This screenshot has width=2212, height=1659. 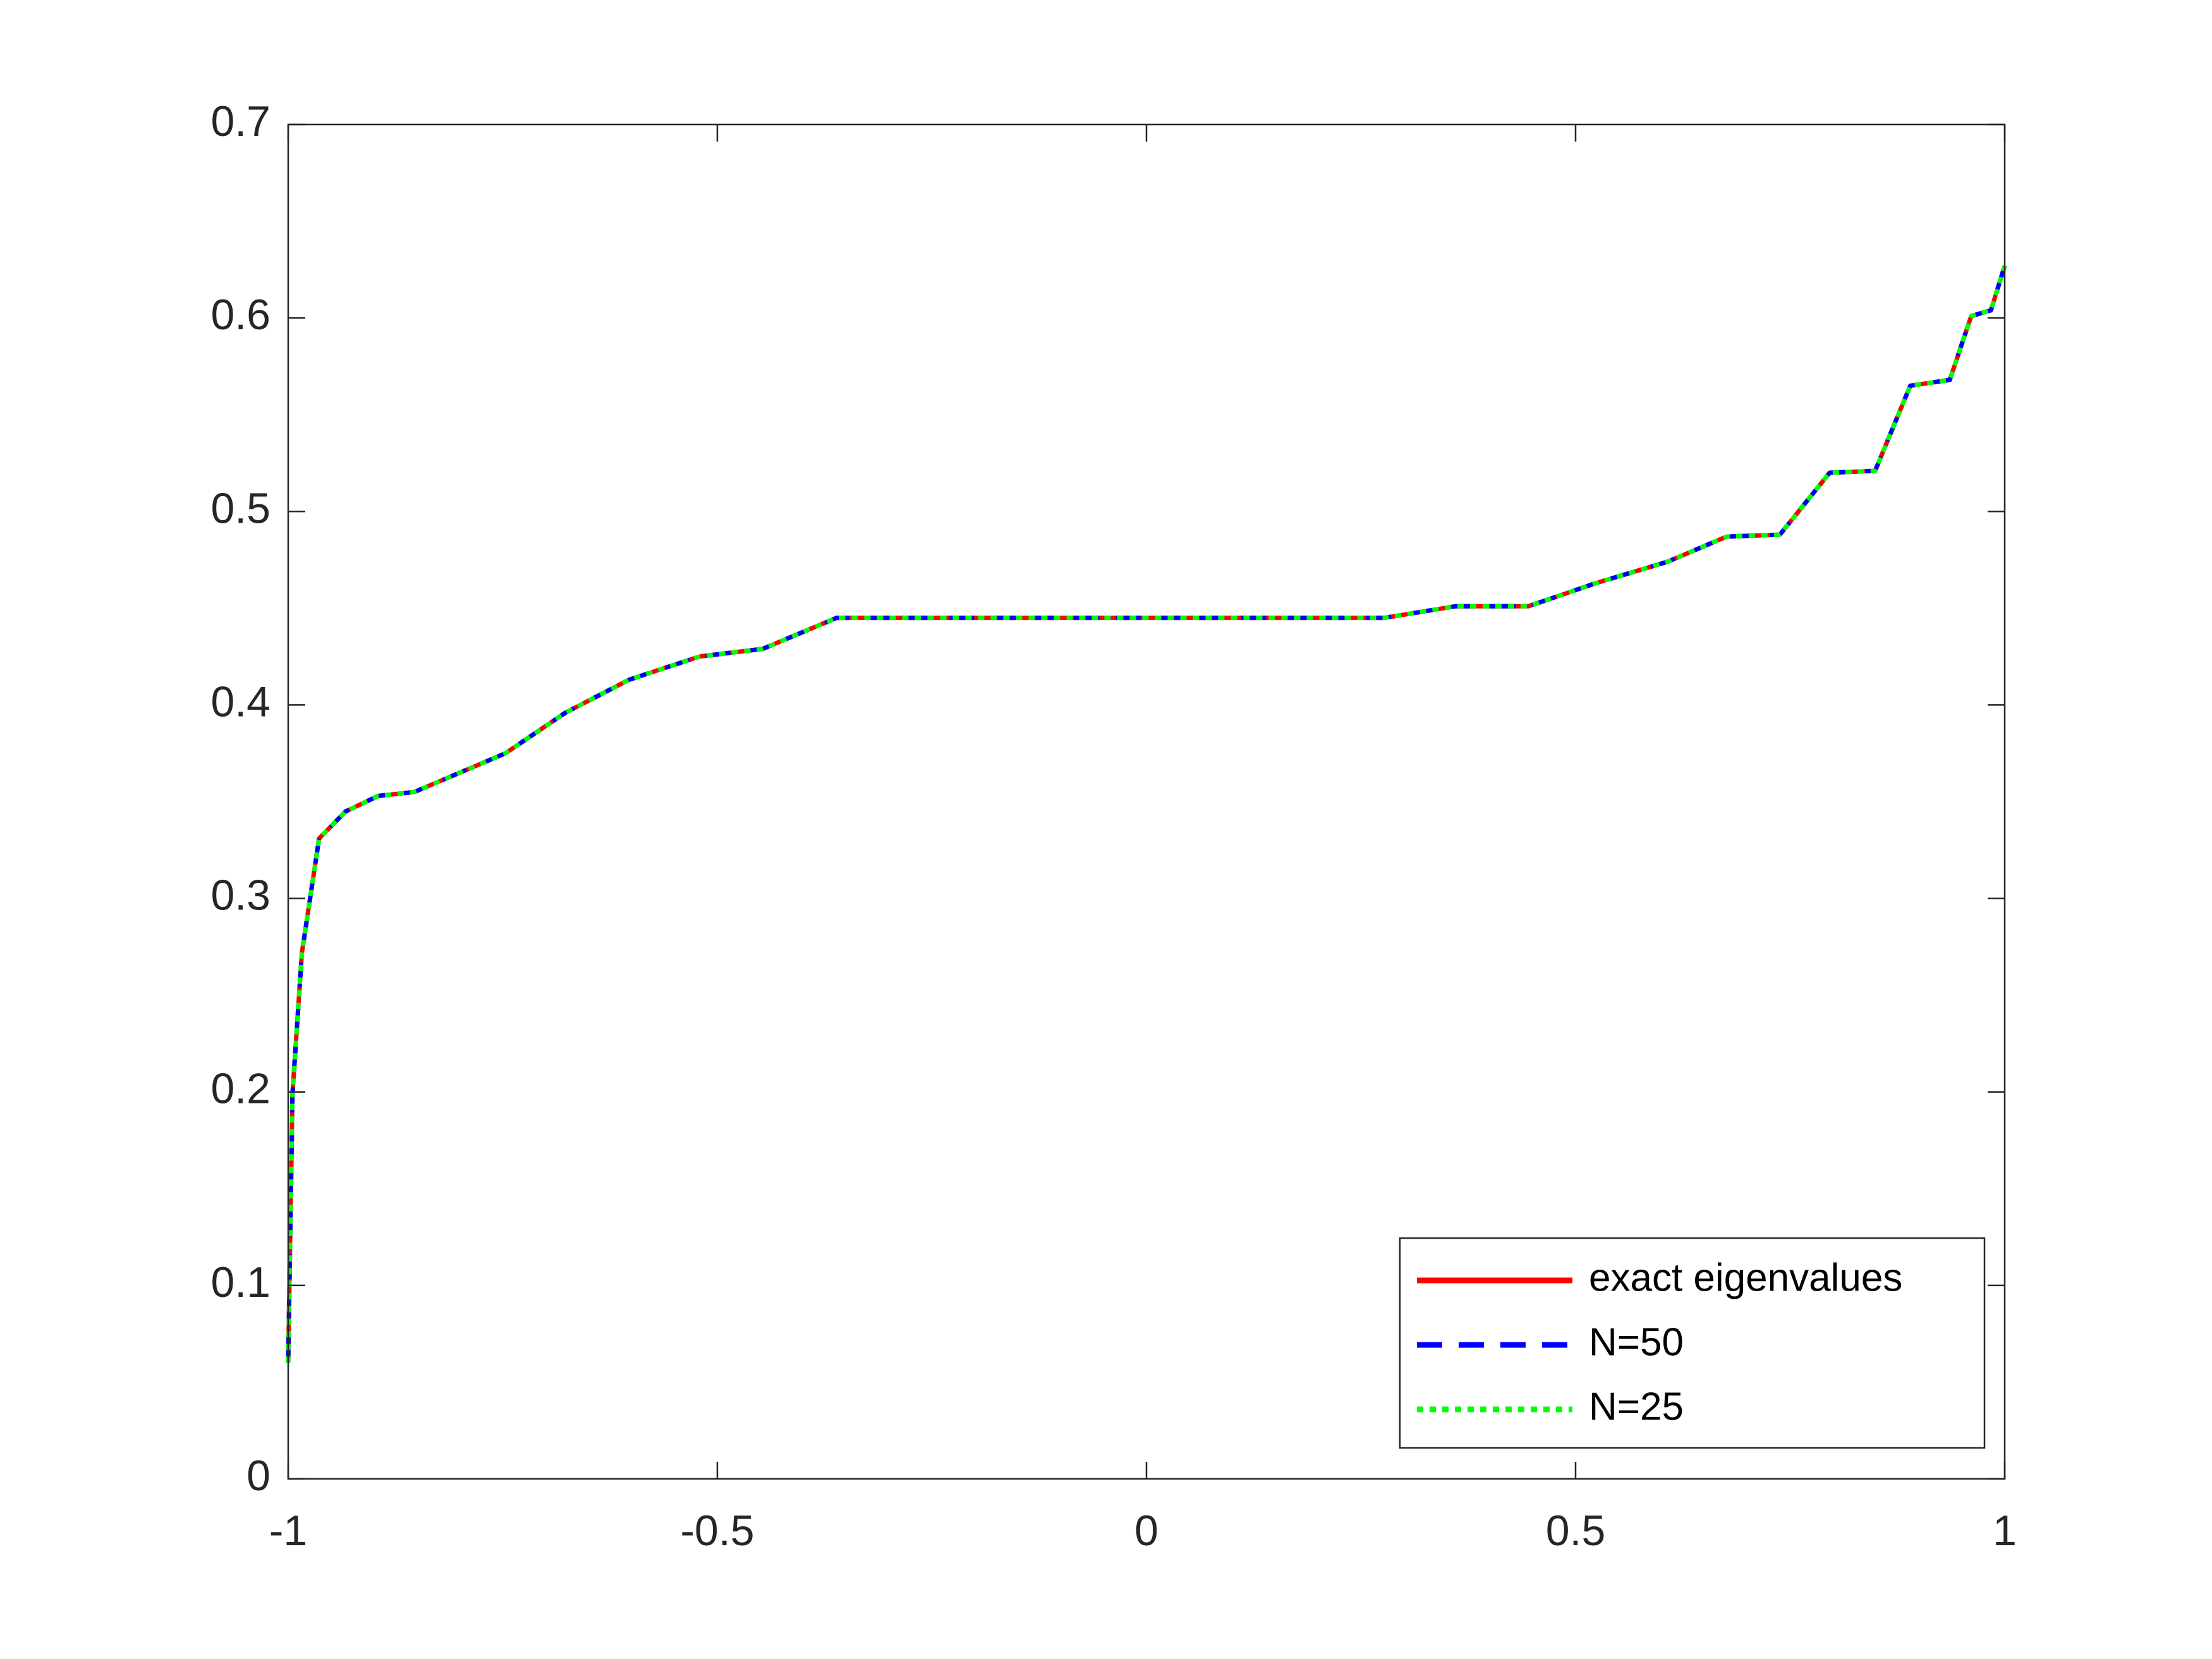 I want to click on y-tick-label: 0.7, so click(x=240, y=121).